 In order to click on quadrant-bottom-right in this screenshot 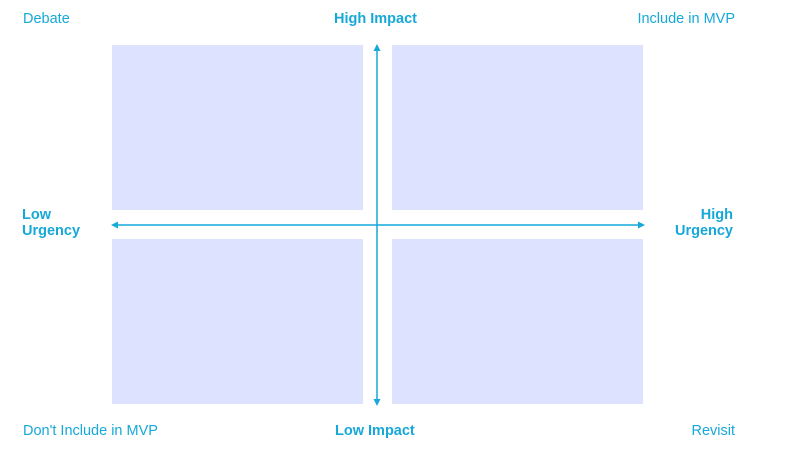, I will do `click(517, 321)`.